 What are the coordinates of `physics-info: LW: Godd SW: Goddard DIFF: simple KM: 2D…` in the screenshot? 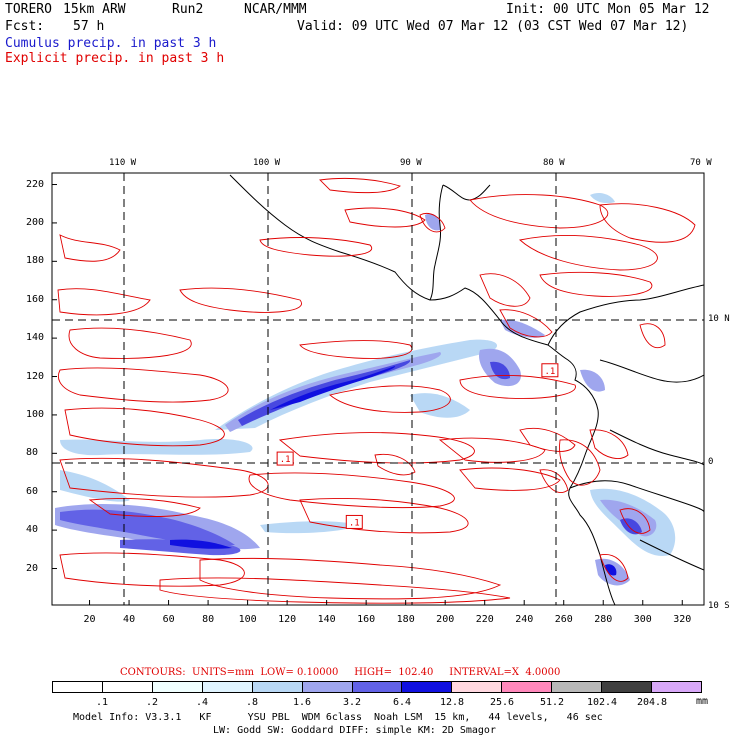 It's located at (354, 730).